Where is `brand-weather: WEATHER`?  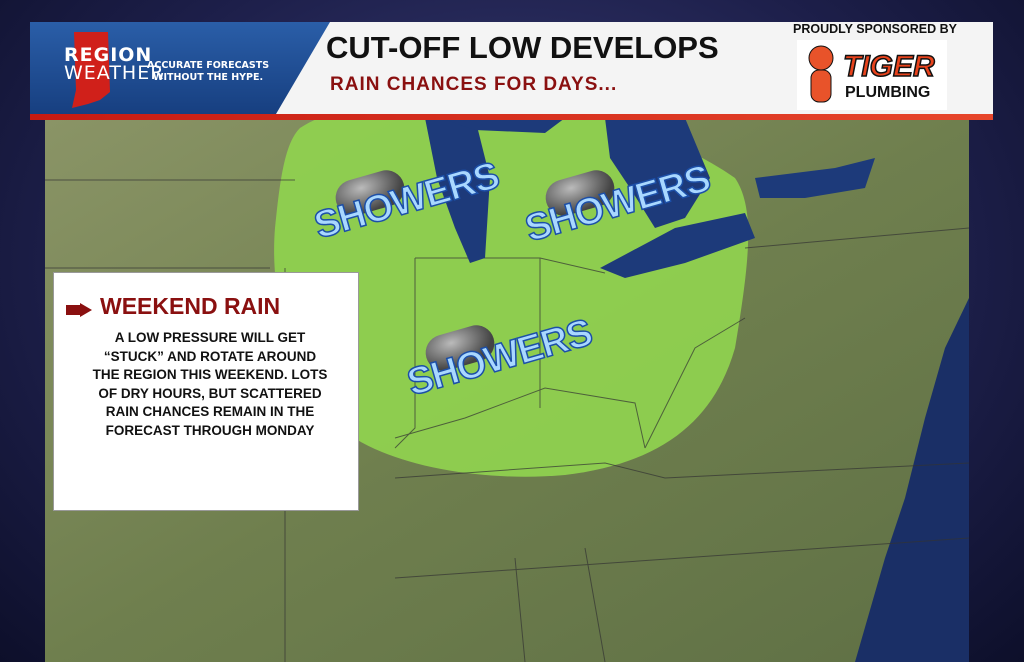 brand-weather: WEATHER is located at coordinates (114, 73).